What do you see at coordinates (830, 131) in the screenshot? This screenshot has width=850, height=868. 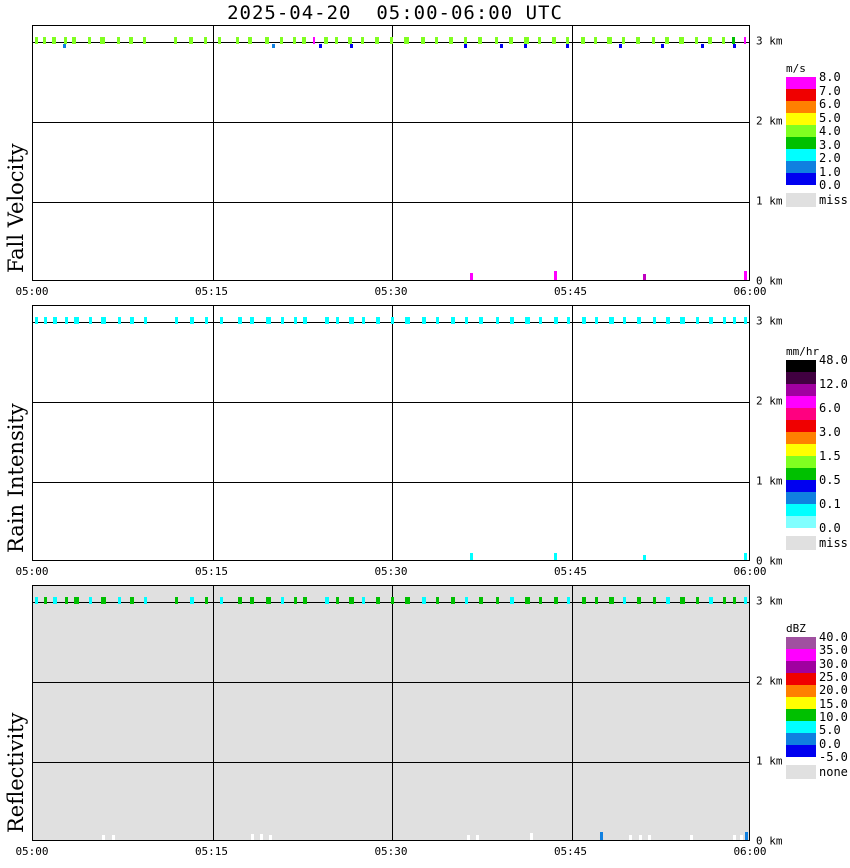 I see `colorbar-tick-label: 4.0` at bounding box center [830, 131].